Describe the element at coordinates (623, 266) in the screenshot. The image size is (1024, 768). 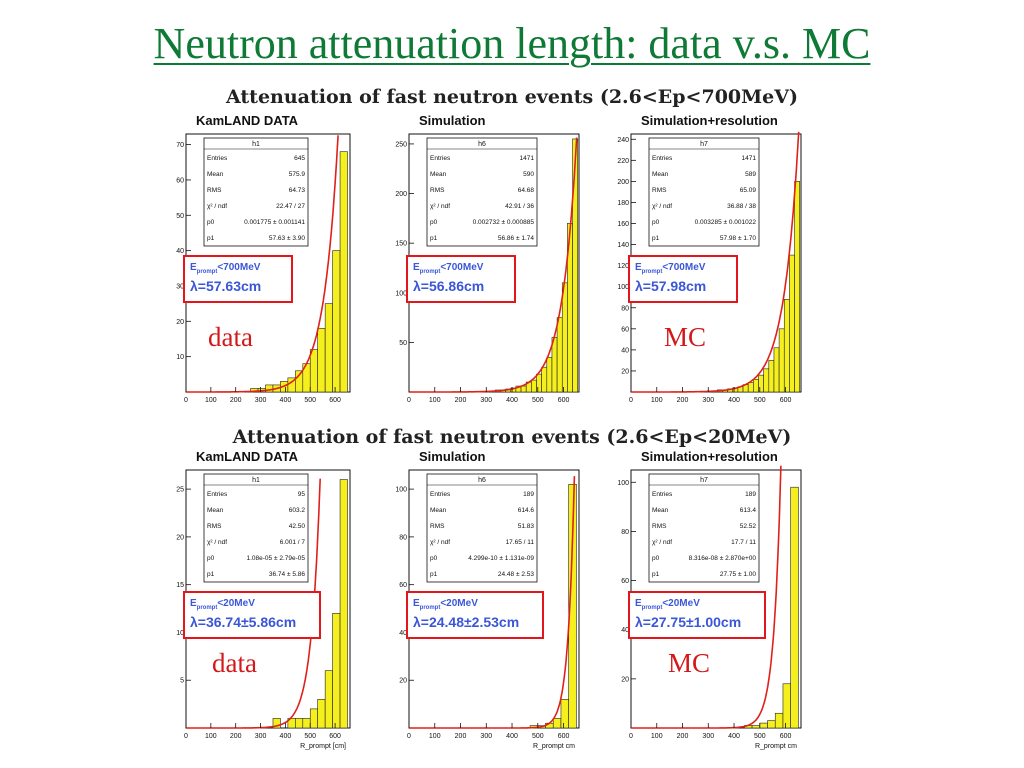
I see `y-tick-label: 120` at that location.